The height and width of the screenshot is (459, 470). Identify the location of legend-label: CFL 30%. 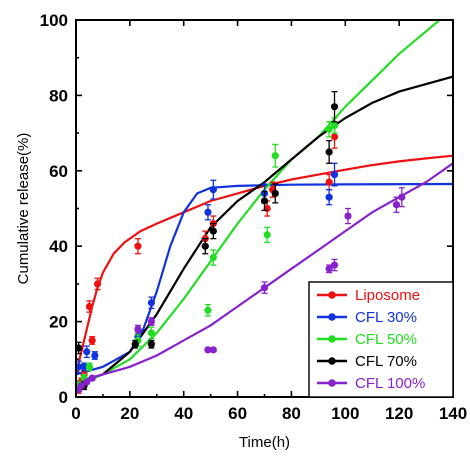
(386, 317).